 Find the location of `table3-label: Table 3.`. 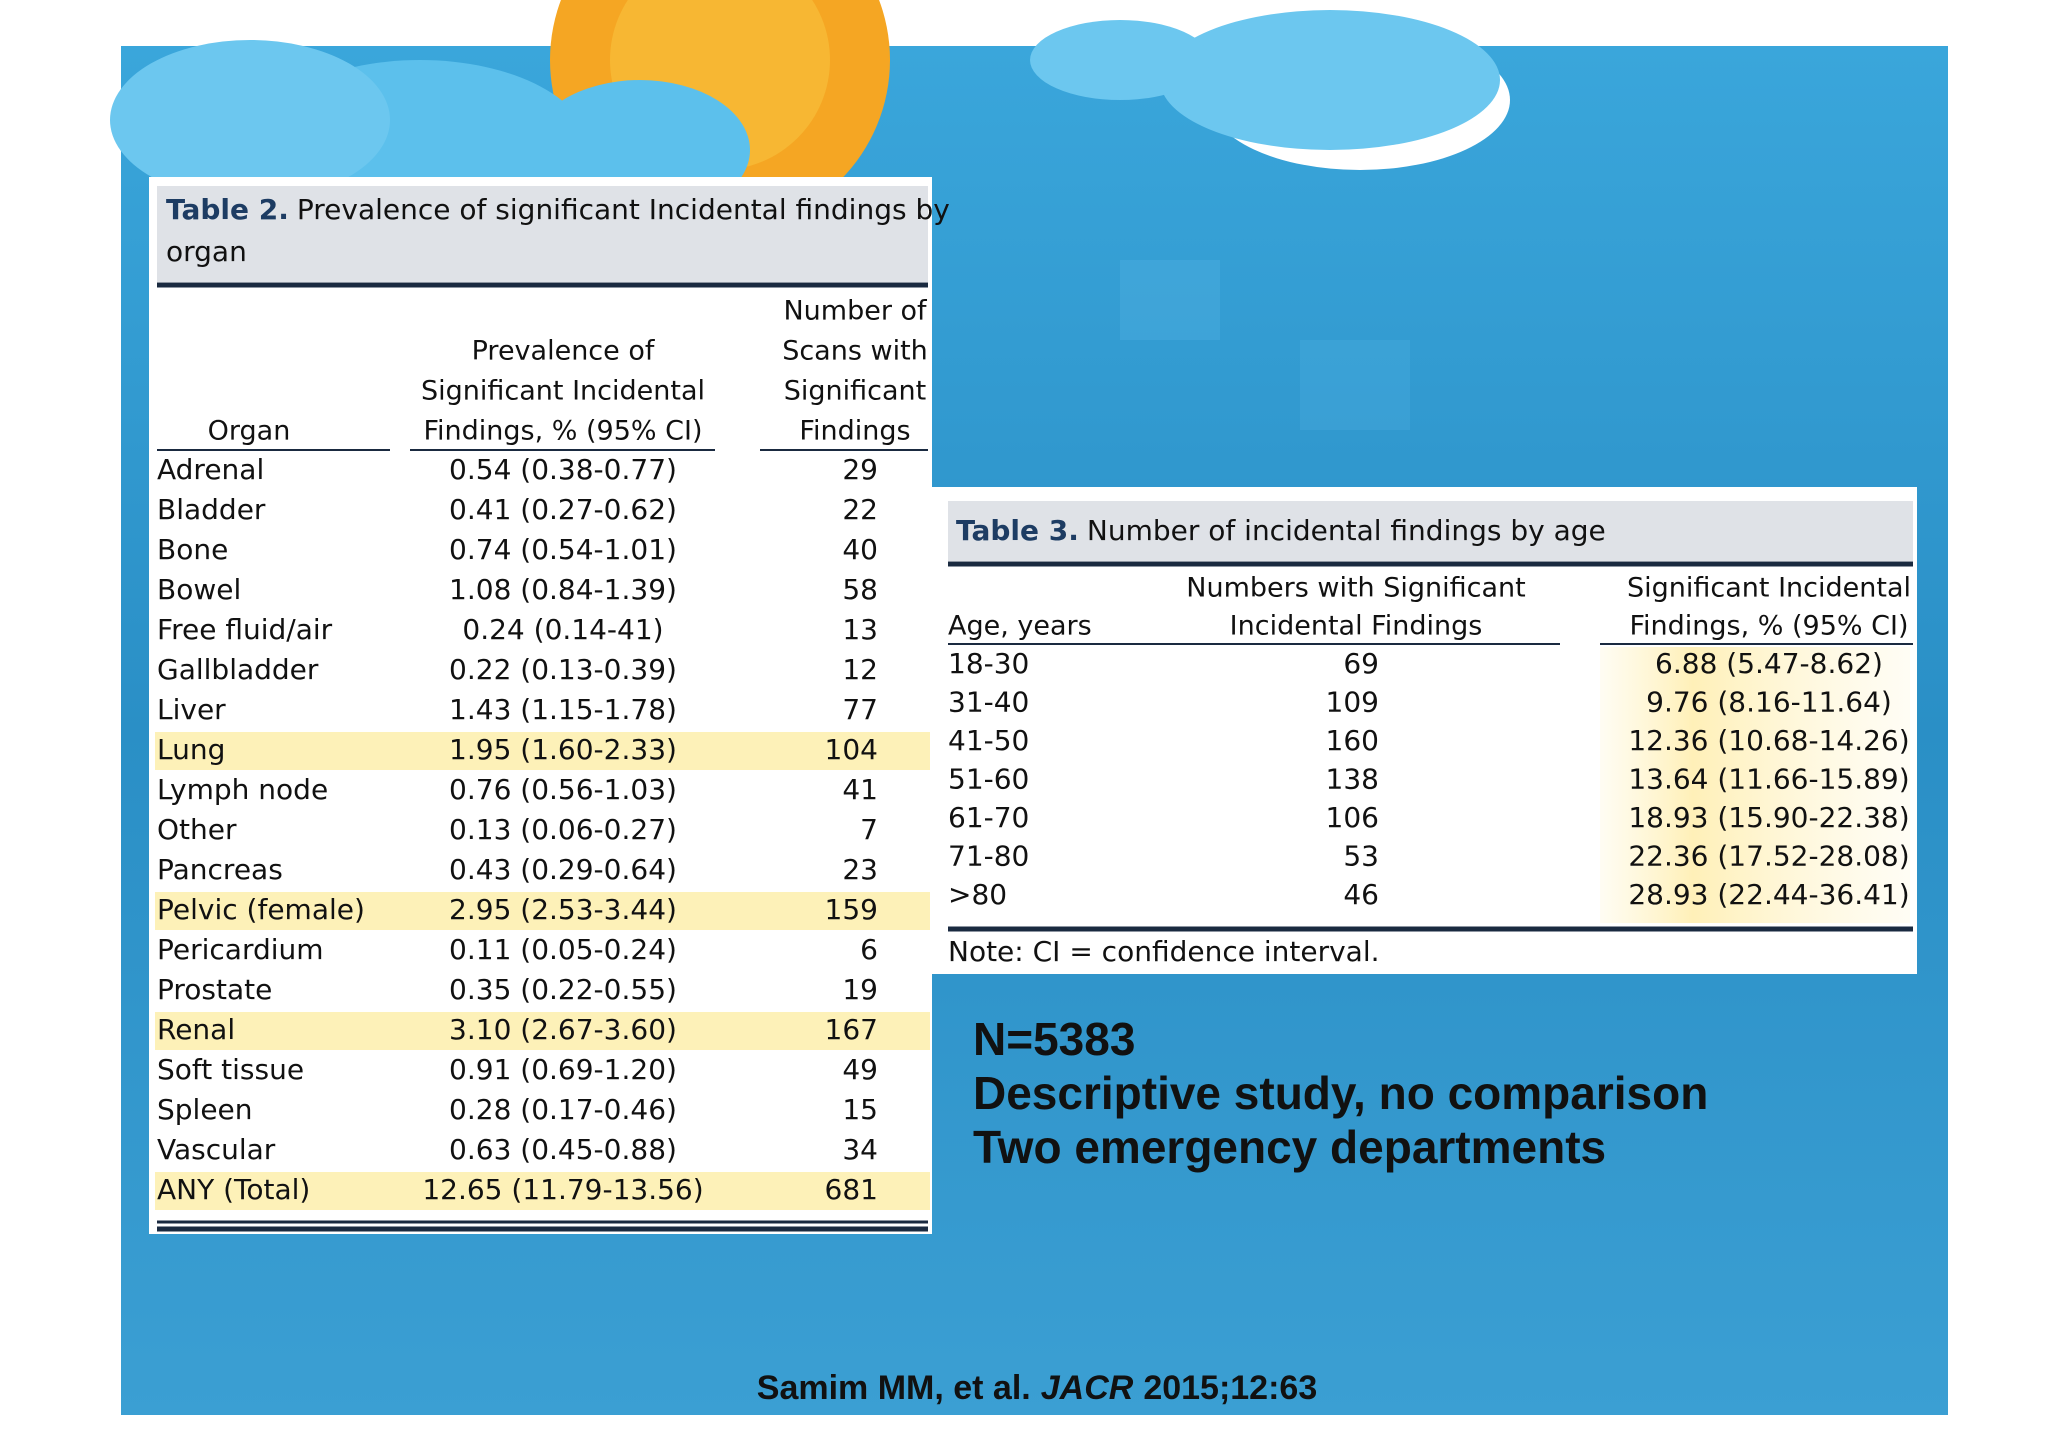

table3-label: Table 3. is located at coordinates (1017, 530).